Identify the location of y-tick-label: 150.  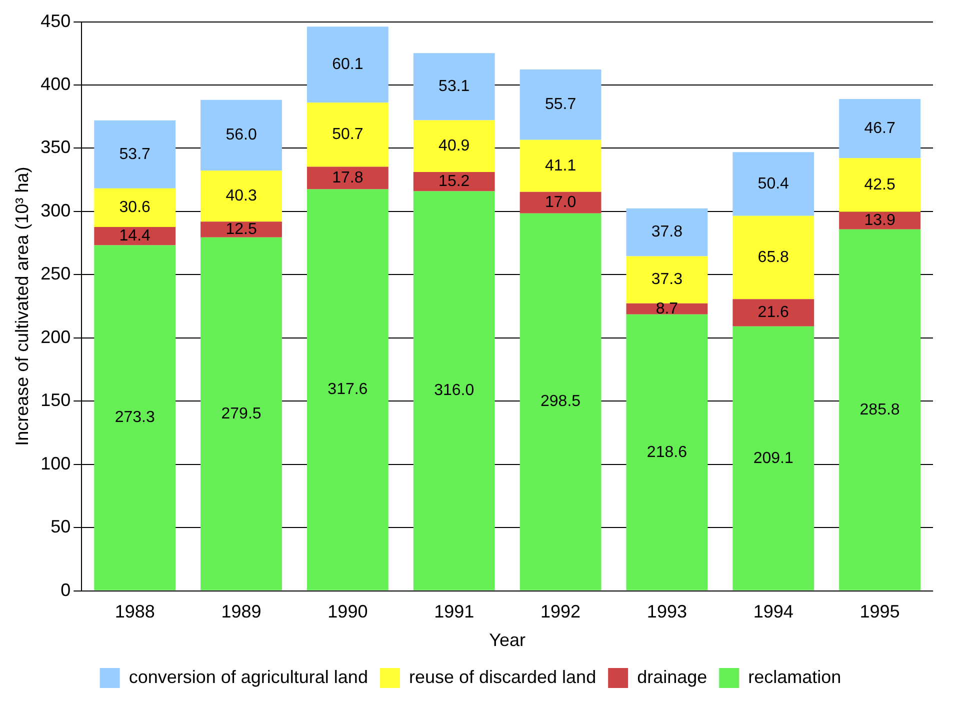
(55, 400).